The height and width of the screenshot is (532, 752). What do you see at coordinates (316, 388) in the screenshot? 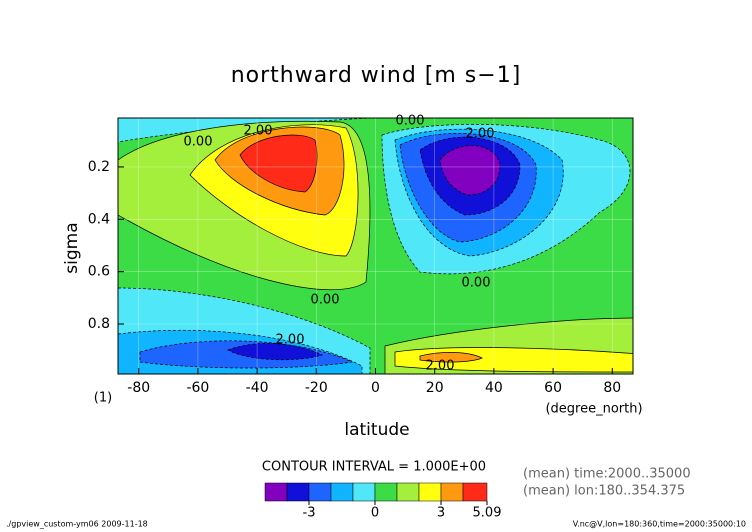
I see `x-tick-label: -20` at bounding box center [316, 388].